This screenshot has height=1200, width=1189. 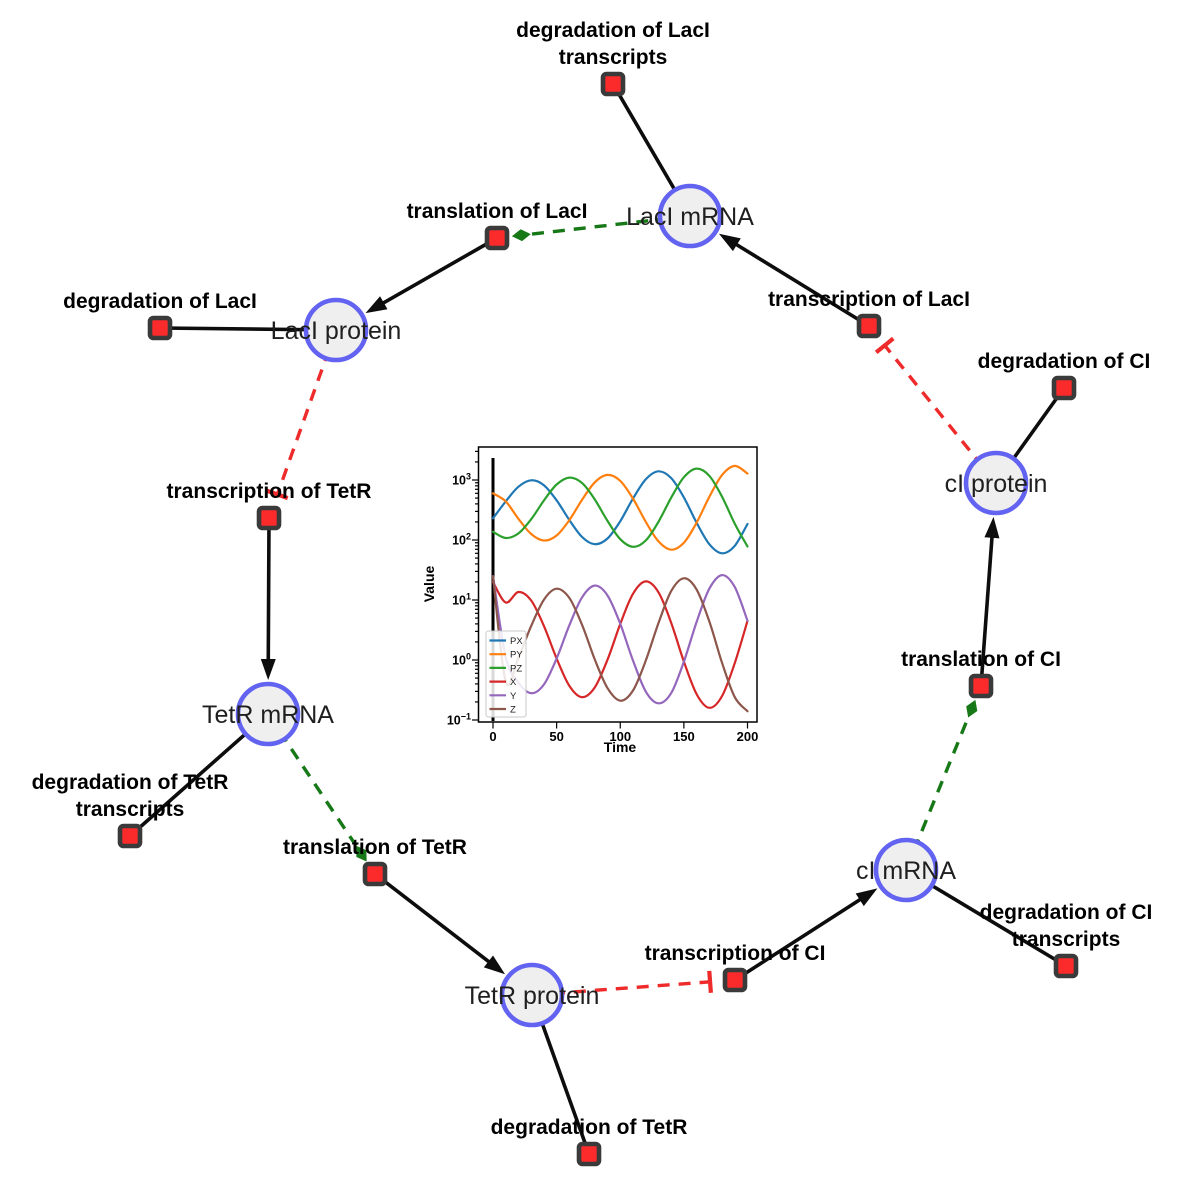 I want to click on reaction-label-transl_ci: translation of CI, so click(x=981, y=659).